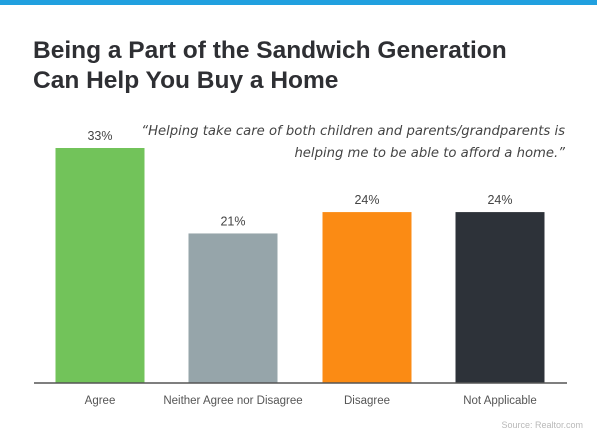 Image resolution: width=597 pixels, height=443 pixels. I want to click on bar-disagree, so click(367, 297).